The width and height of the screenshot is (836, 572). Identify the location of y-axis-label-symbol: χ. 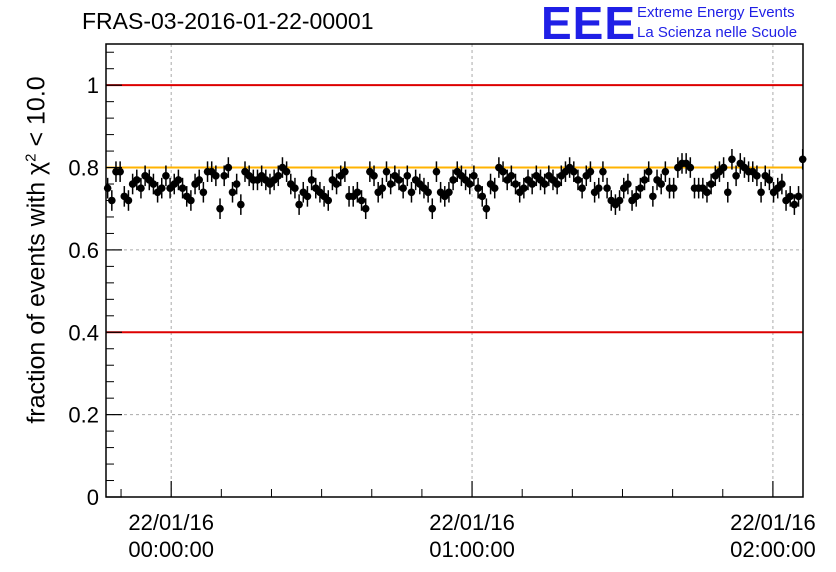
(36, 168).